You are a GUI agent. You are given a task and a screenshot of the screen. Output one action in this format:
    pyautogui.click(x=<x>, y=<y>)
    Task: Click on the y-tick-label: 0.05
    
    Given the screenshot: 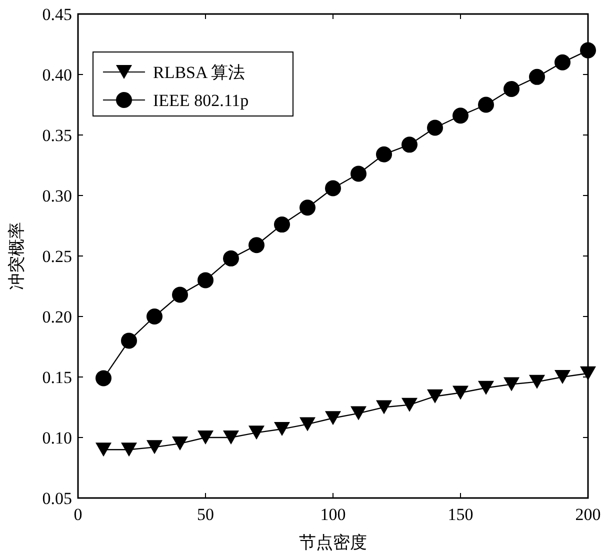 What is the action you would take?
    pyautogui.click(x=57, y=498)
    